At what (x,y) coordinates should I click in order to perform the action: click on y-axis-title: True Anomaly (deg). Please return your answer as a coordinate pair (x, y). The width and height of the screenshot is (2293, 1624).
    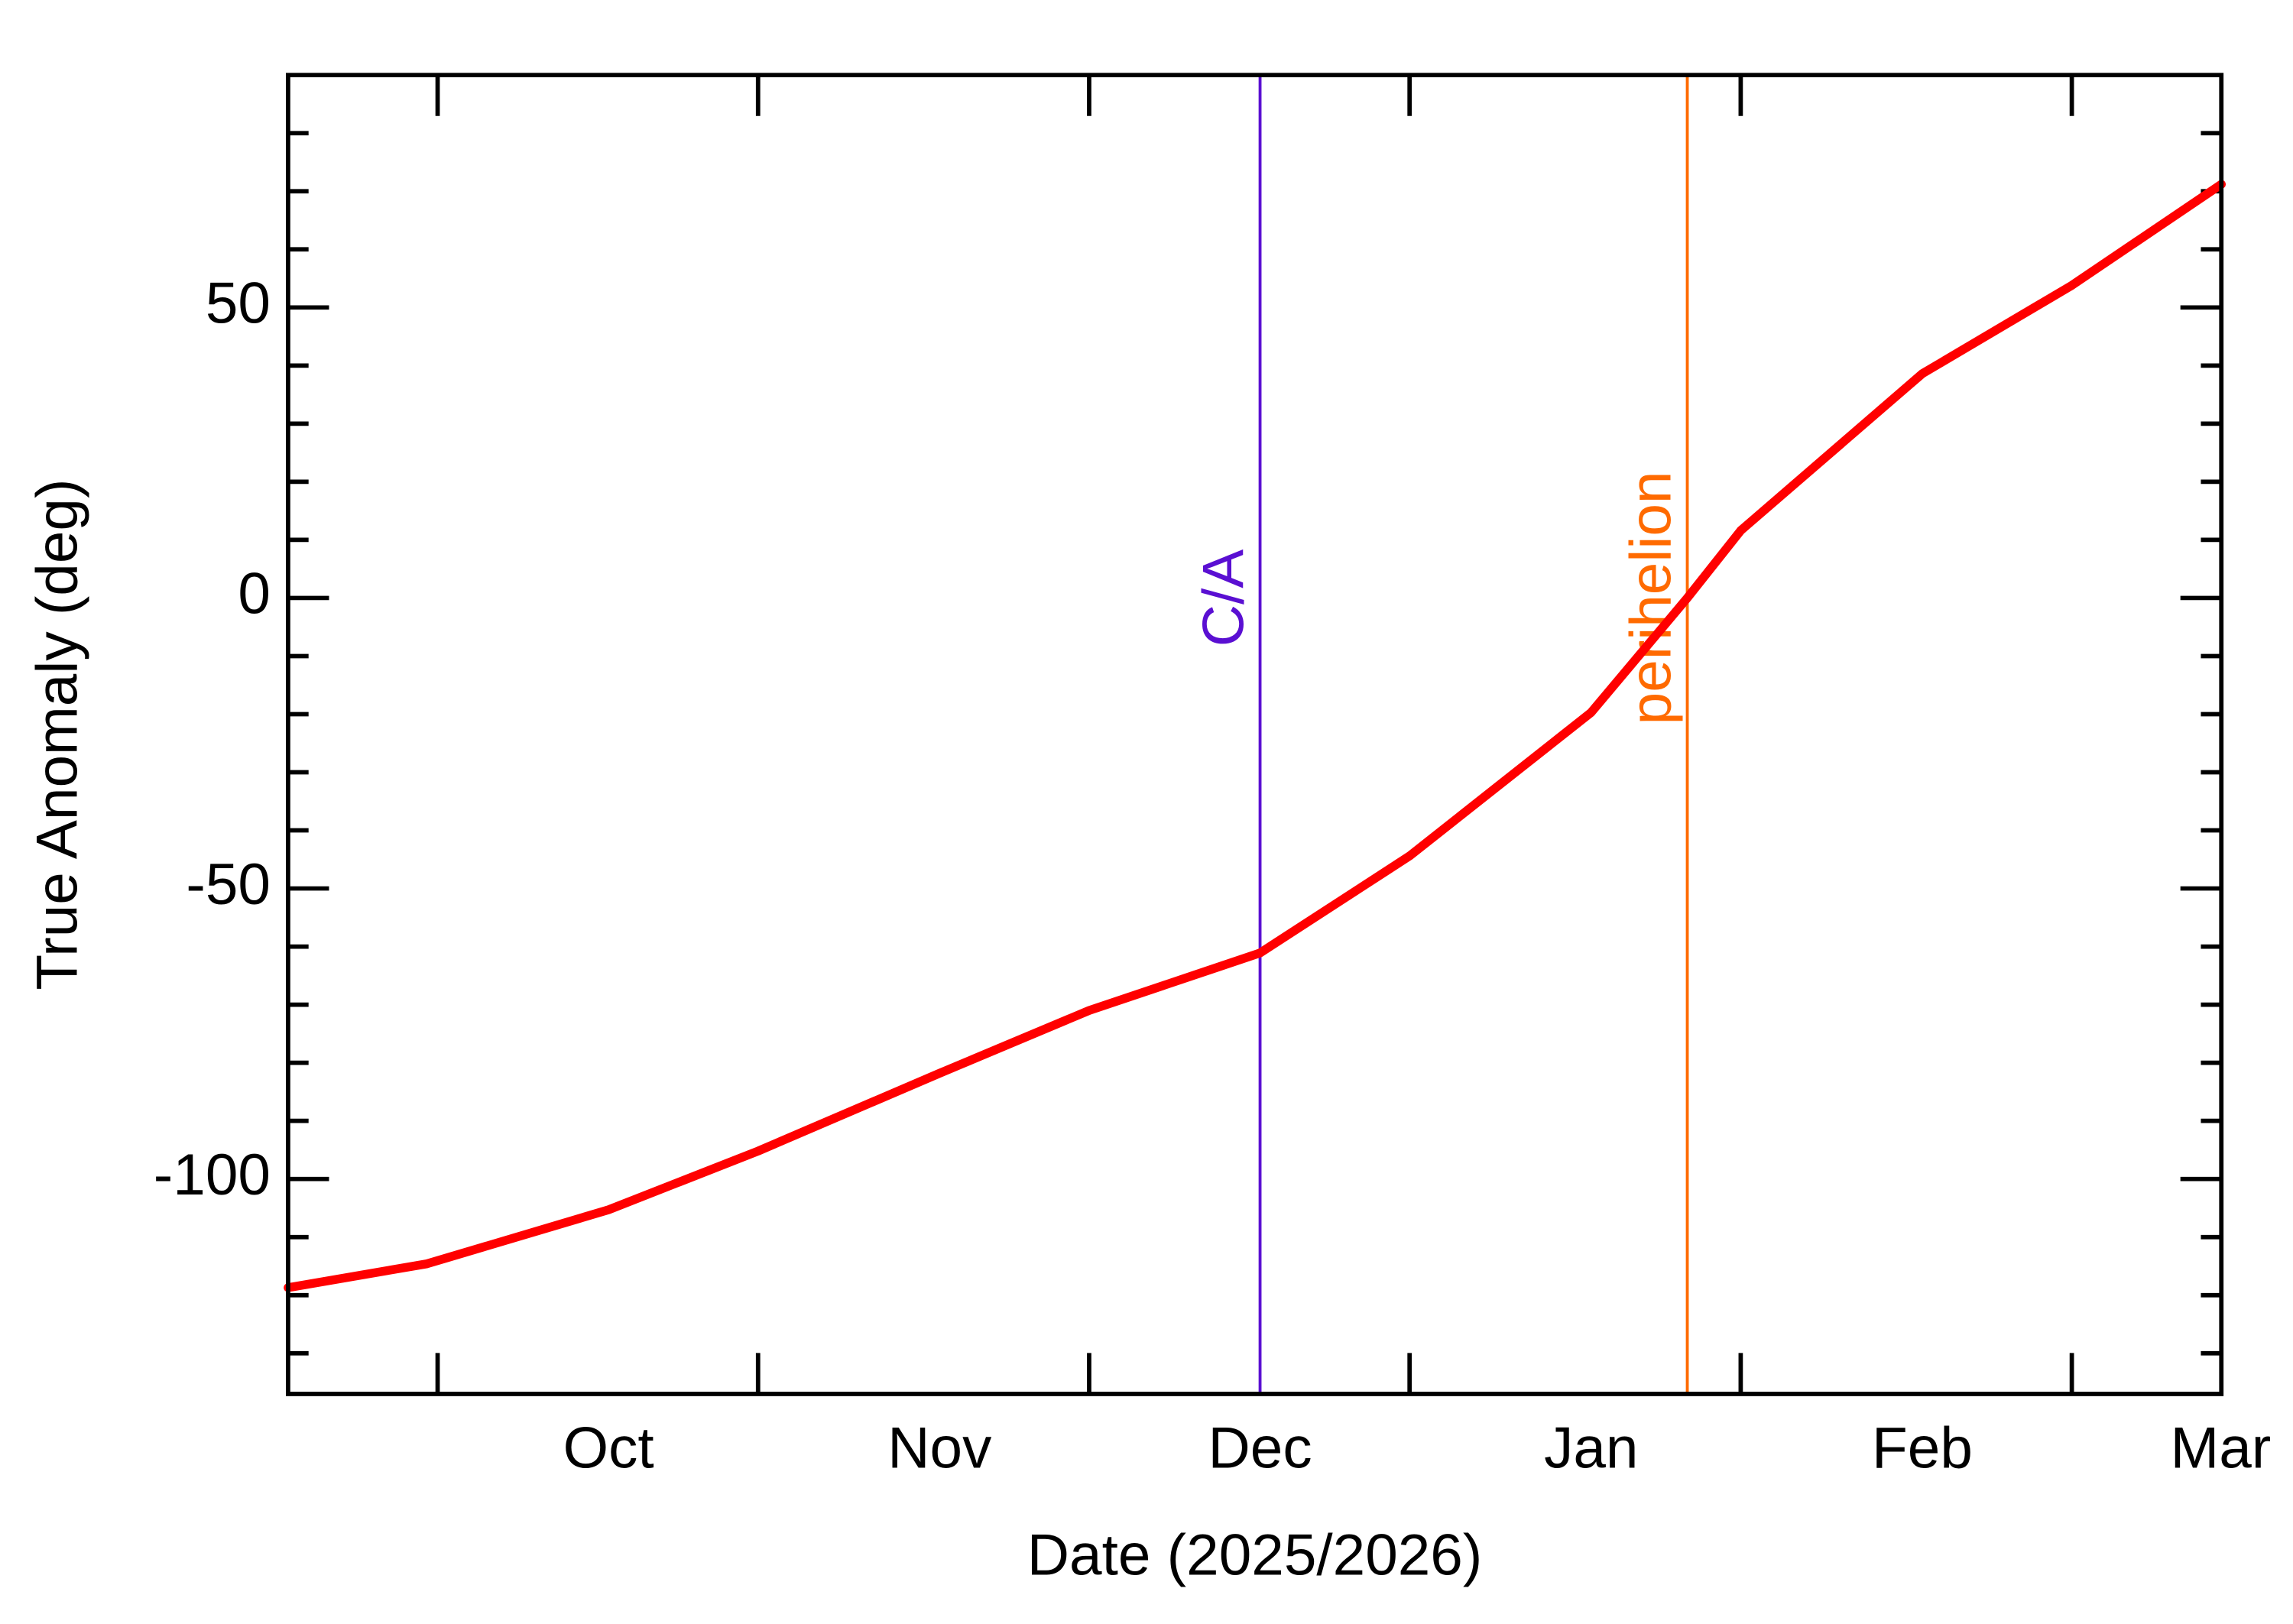
    Looking at the image, I should click on (58, 734).